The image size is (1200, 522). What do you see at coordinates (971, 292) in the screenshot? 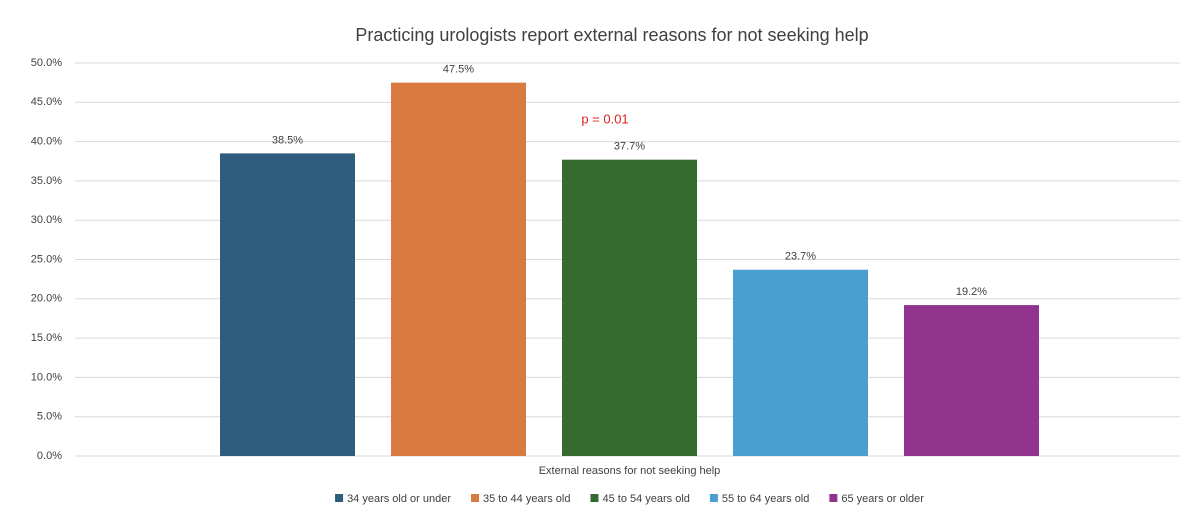
I see `value-label: 19.2%` at bounding box center [971, 292].